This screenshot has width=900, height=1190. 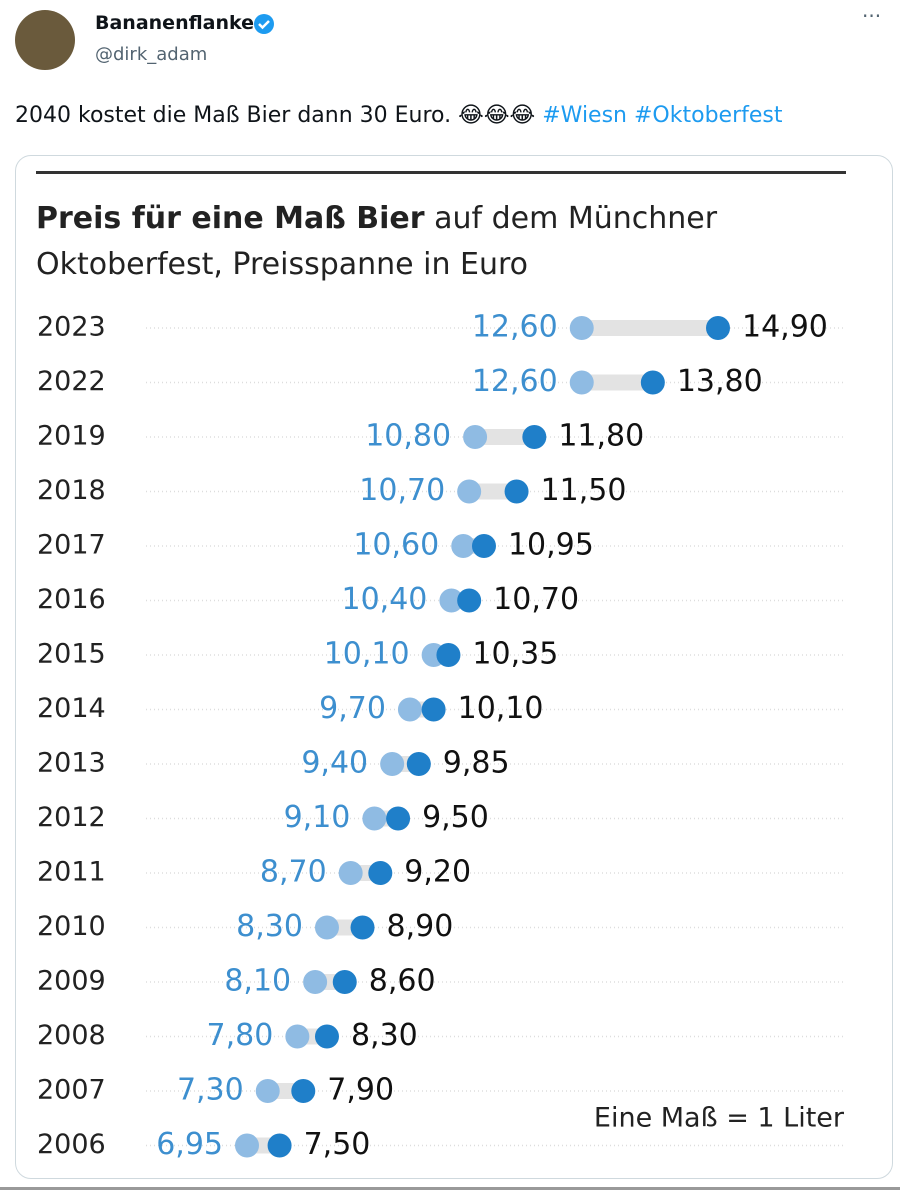 What do you see at coordinates (719, 1118) in the screenshot?
I see `note: Eine Maß = 1 Liter` at bounding box center [719, 1118].